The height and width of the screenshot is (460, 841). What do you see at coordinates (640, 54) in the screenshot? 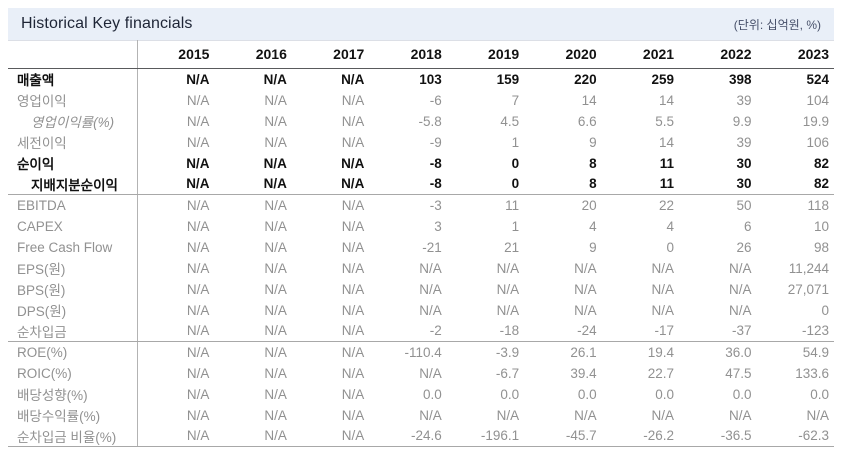
I see `year-header: 2021` at bounding box center [640, 54].